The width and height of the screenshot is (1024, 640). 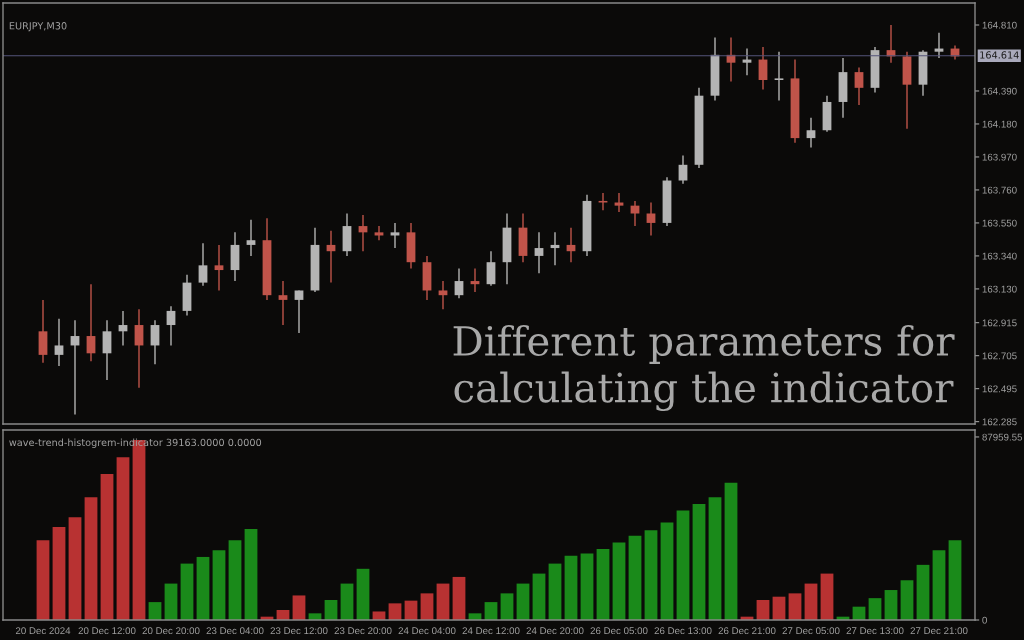 What do you see at coordinates (939, 631) in the screenshot?
I see `x-tick-label: 27 Dec 21:00` at bounding box center [939, 631].